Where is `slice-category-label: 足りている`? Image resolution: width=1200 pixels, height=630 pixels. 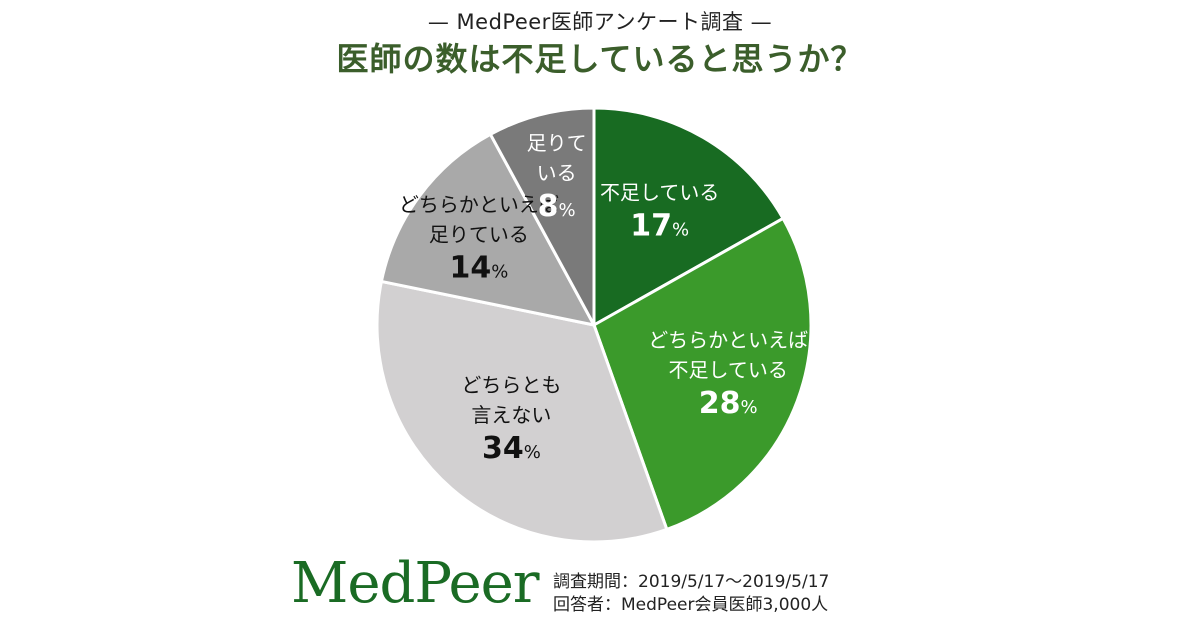 slice-category-label: 足りている is located at coordinates (479, 235).